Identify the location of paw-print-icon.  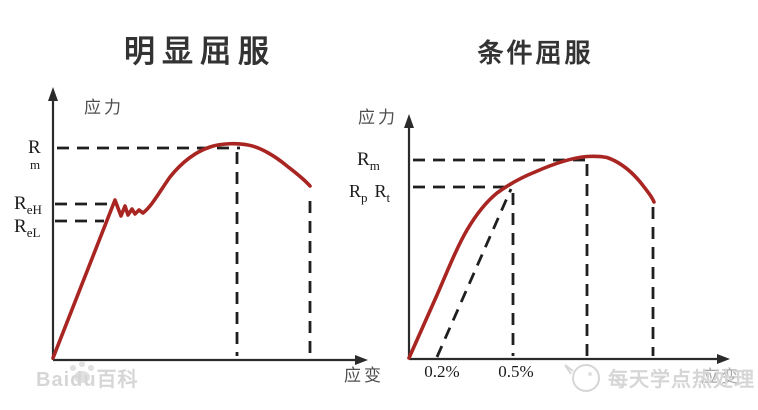
(82, 372).